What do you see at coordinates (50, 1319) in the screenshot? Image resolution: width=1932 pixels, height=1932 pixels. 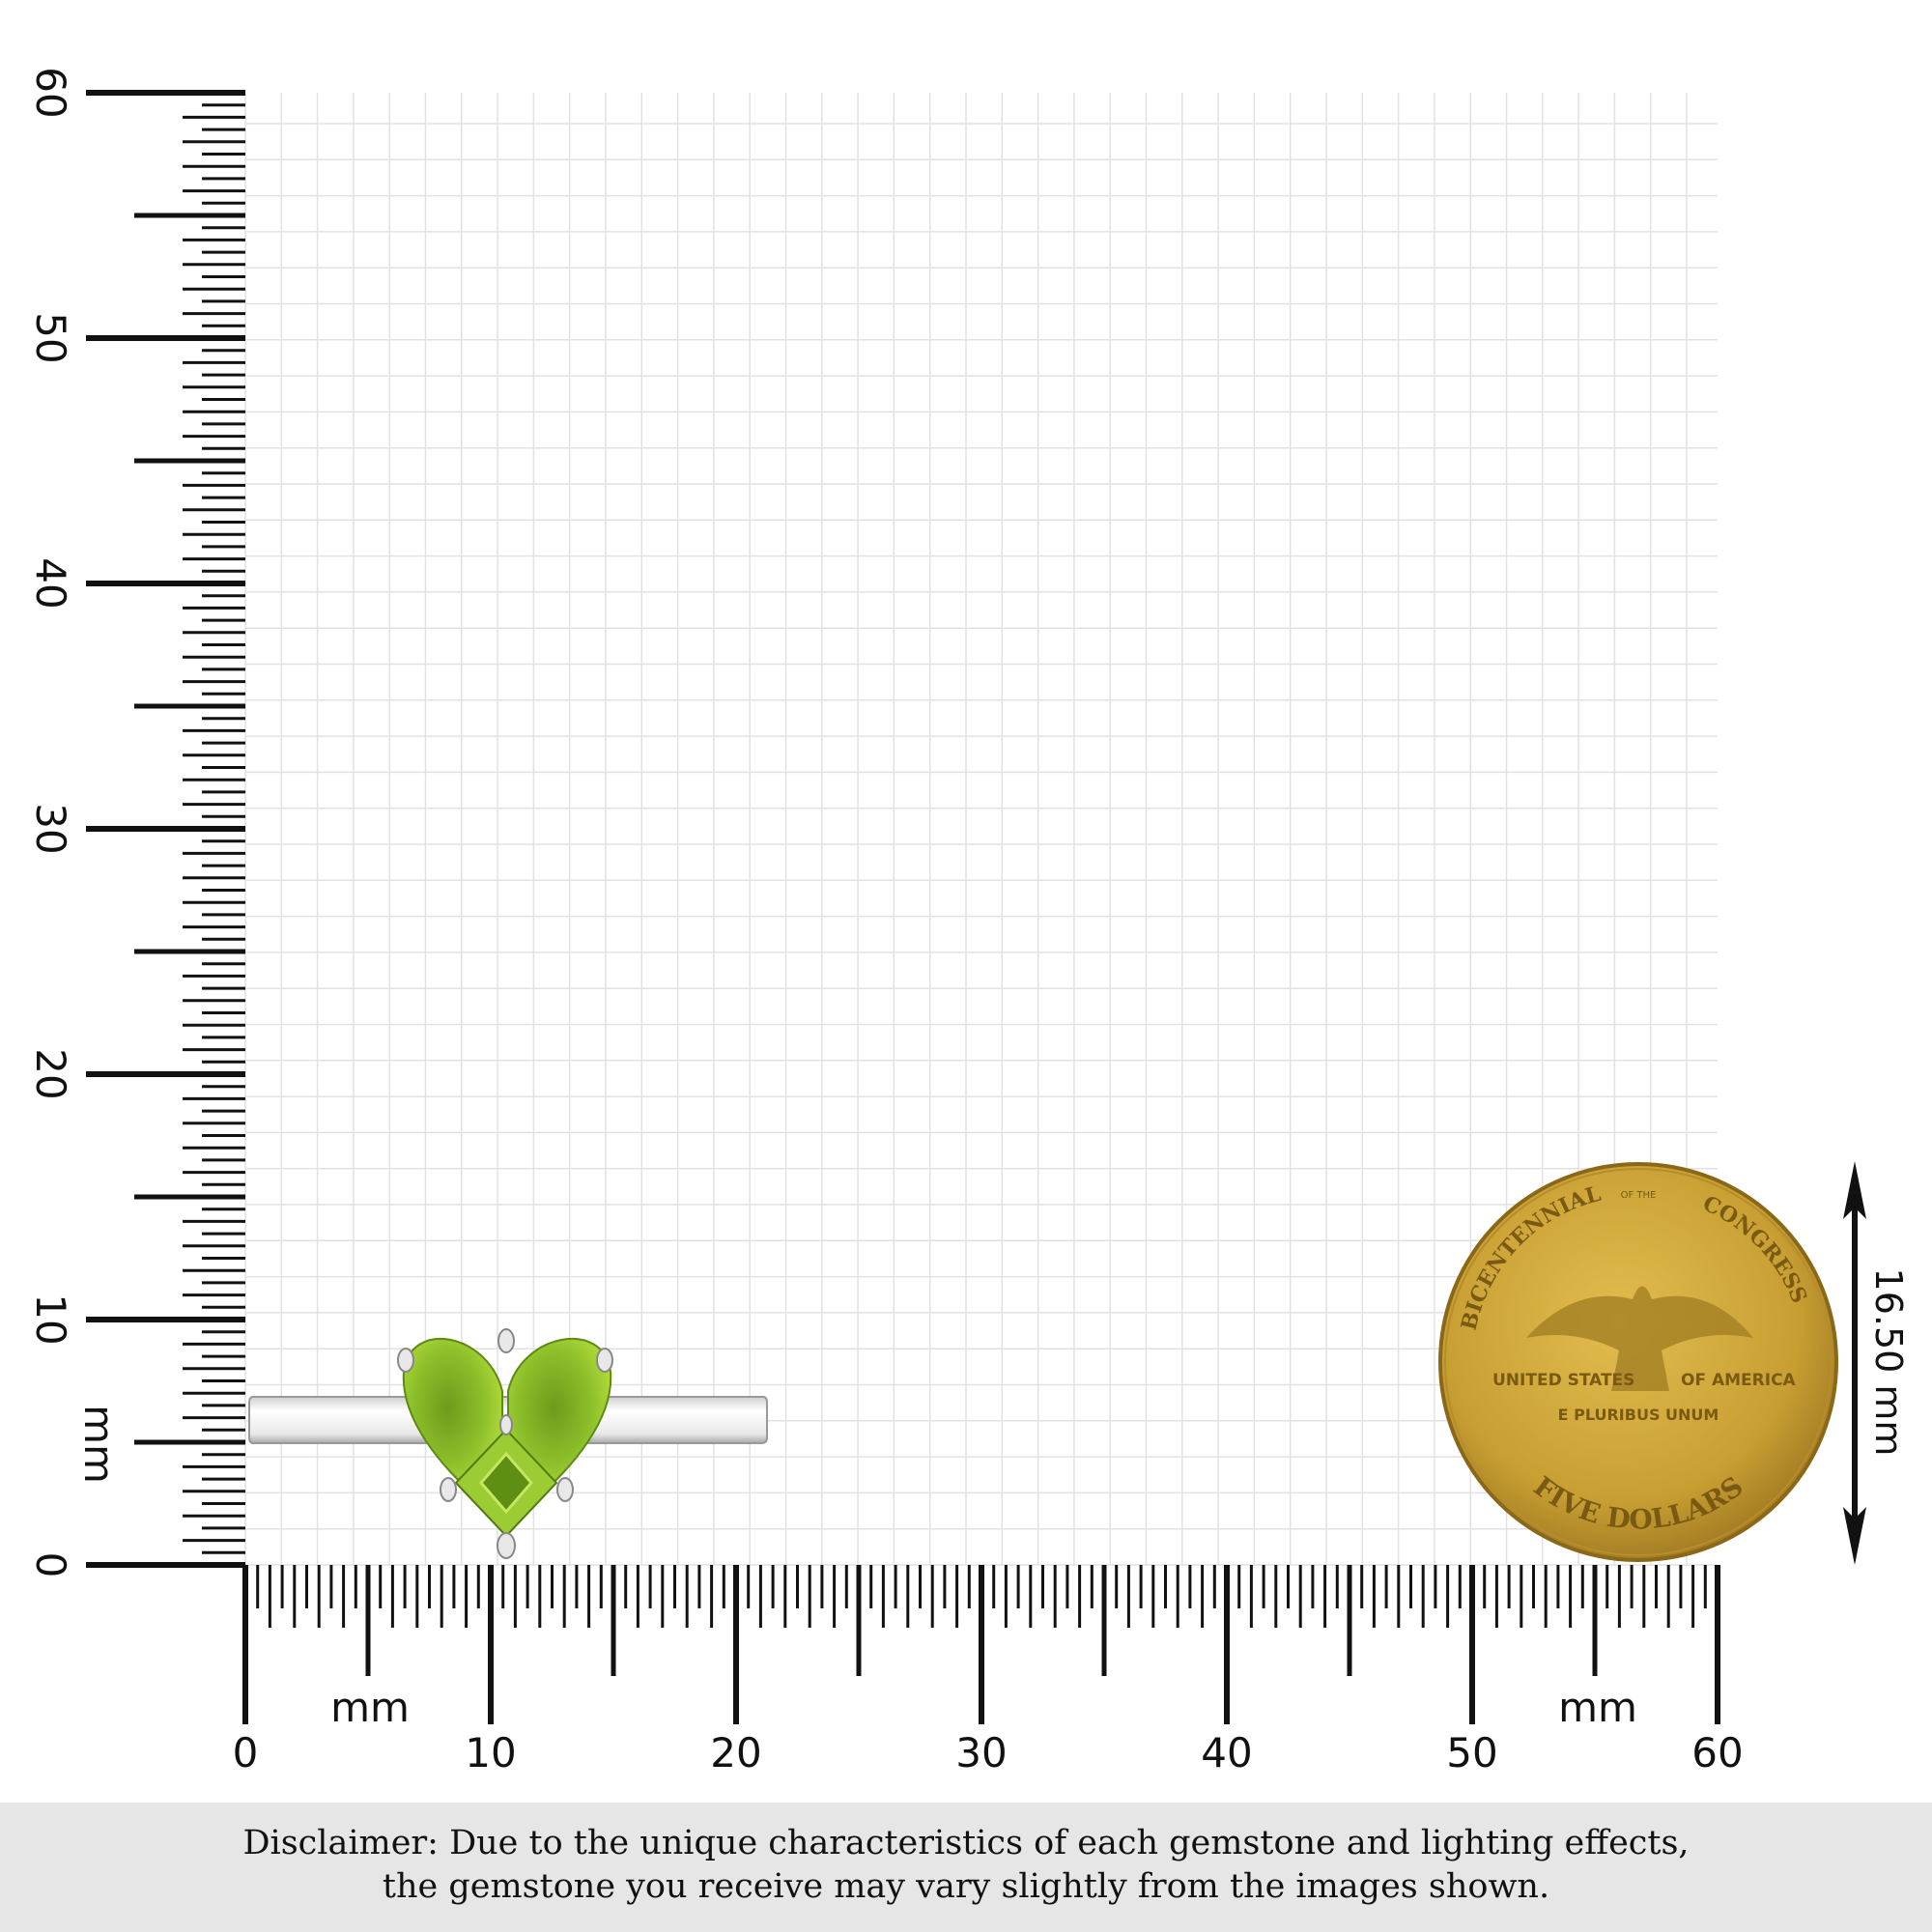 I see `y-tick-label: 10` at bounding box center [50, 1319].